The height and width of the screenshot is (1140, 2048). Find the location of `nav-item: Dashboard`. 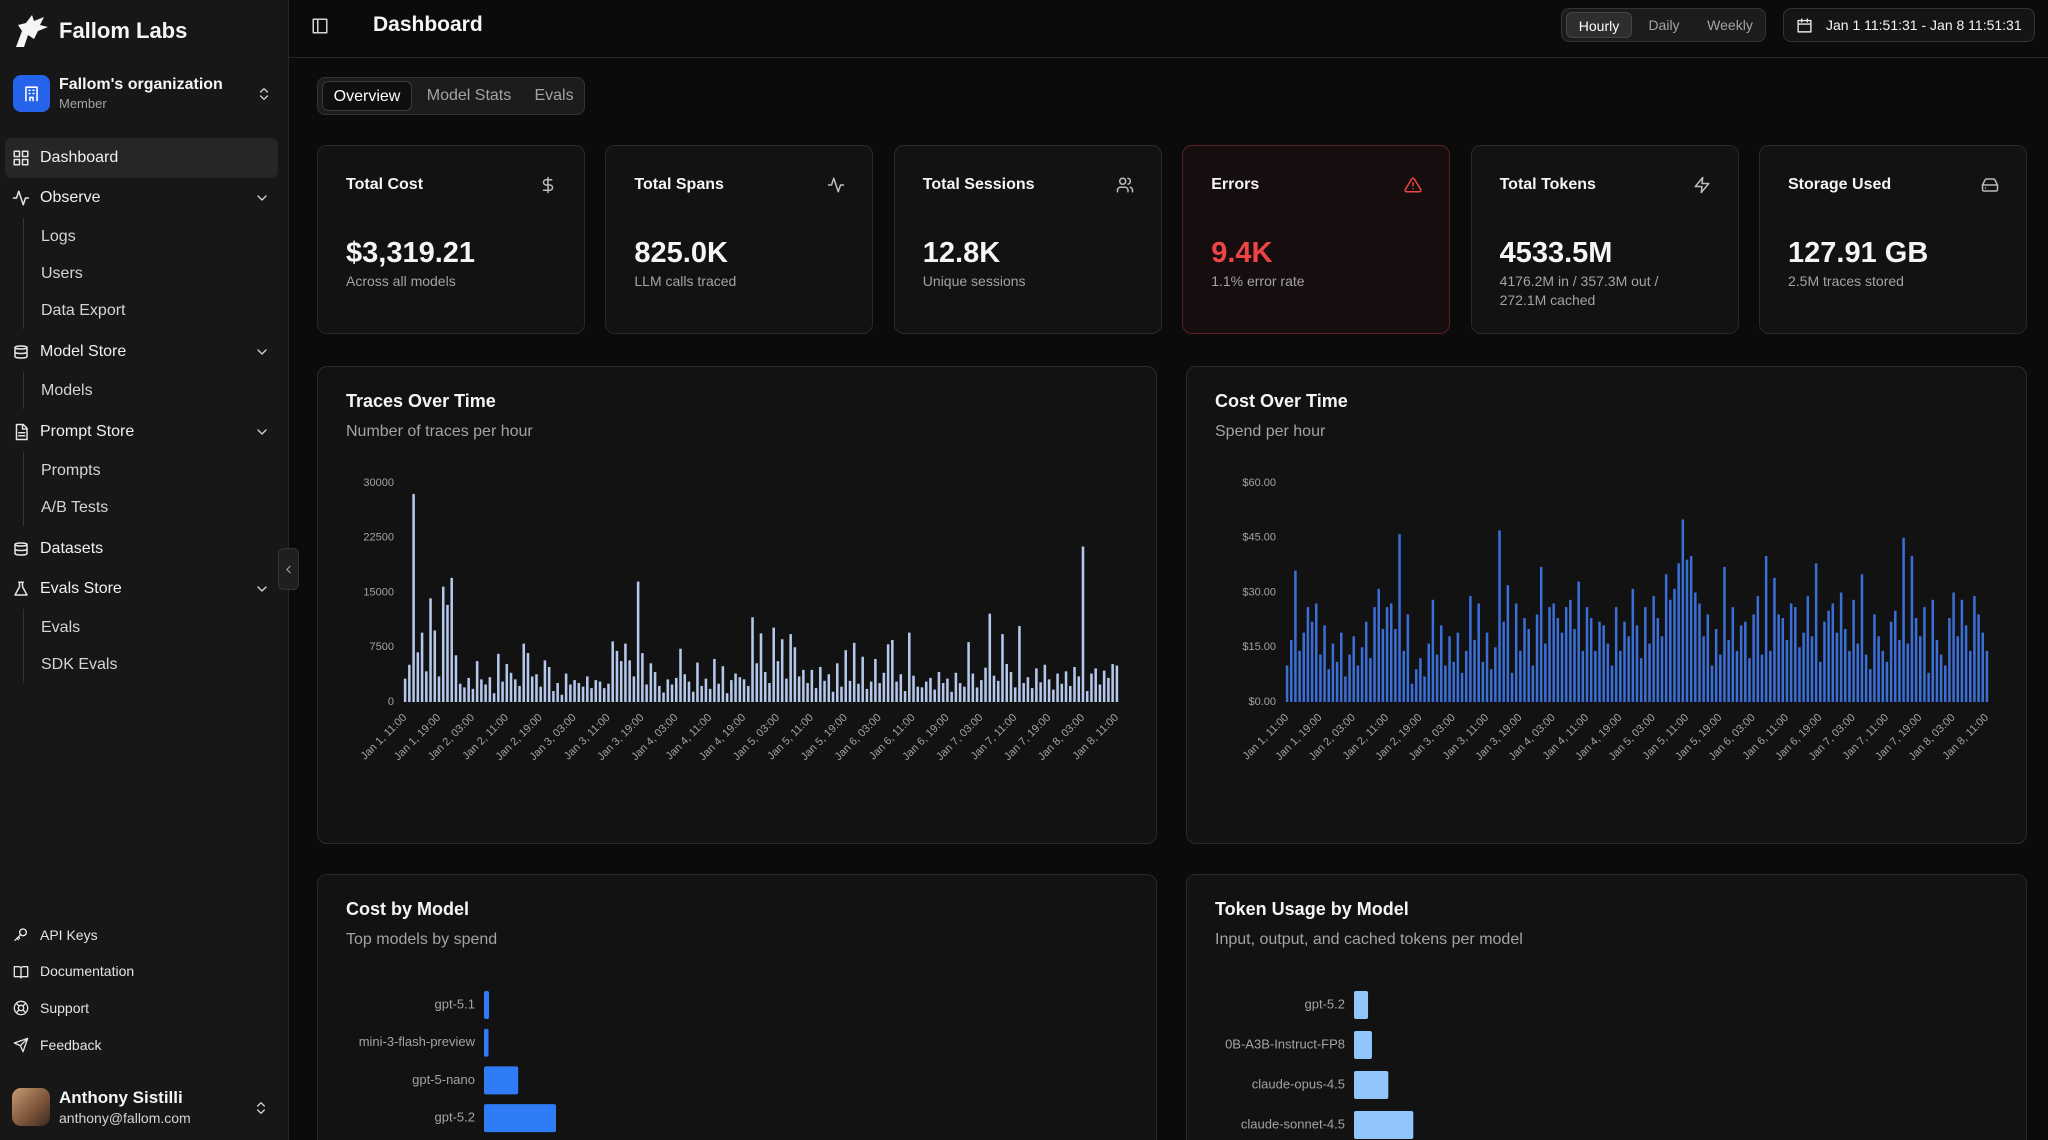

nav-item: Dashboard is located at coordinates (141, 158).